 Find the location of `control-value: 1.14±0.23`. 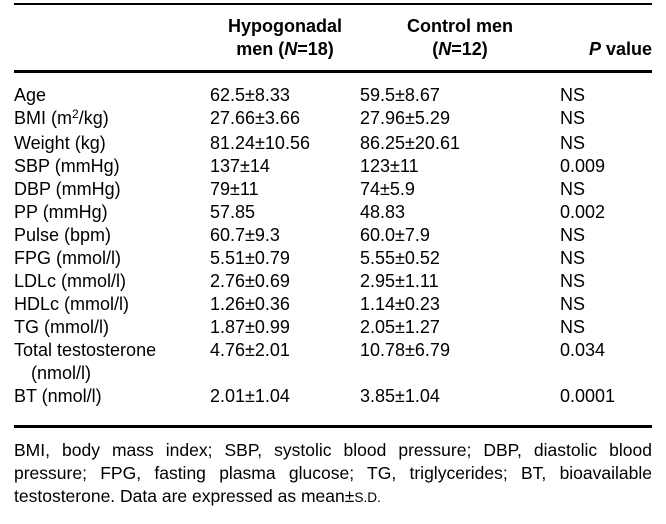

control-value: 1.14±0.23 is located at coordinates (400, 304).